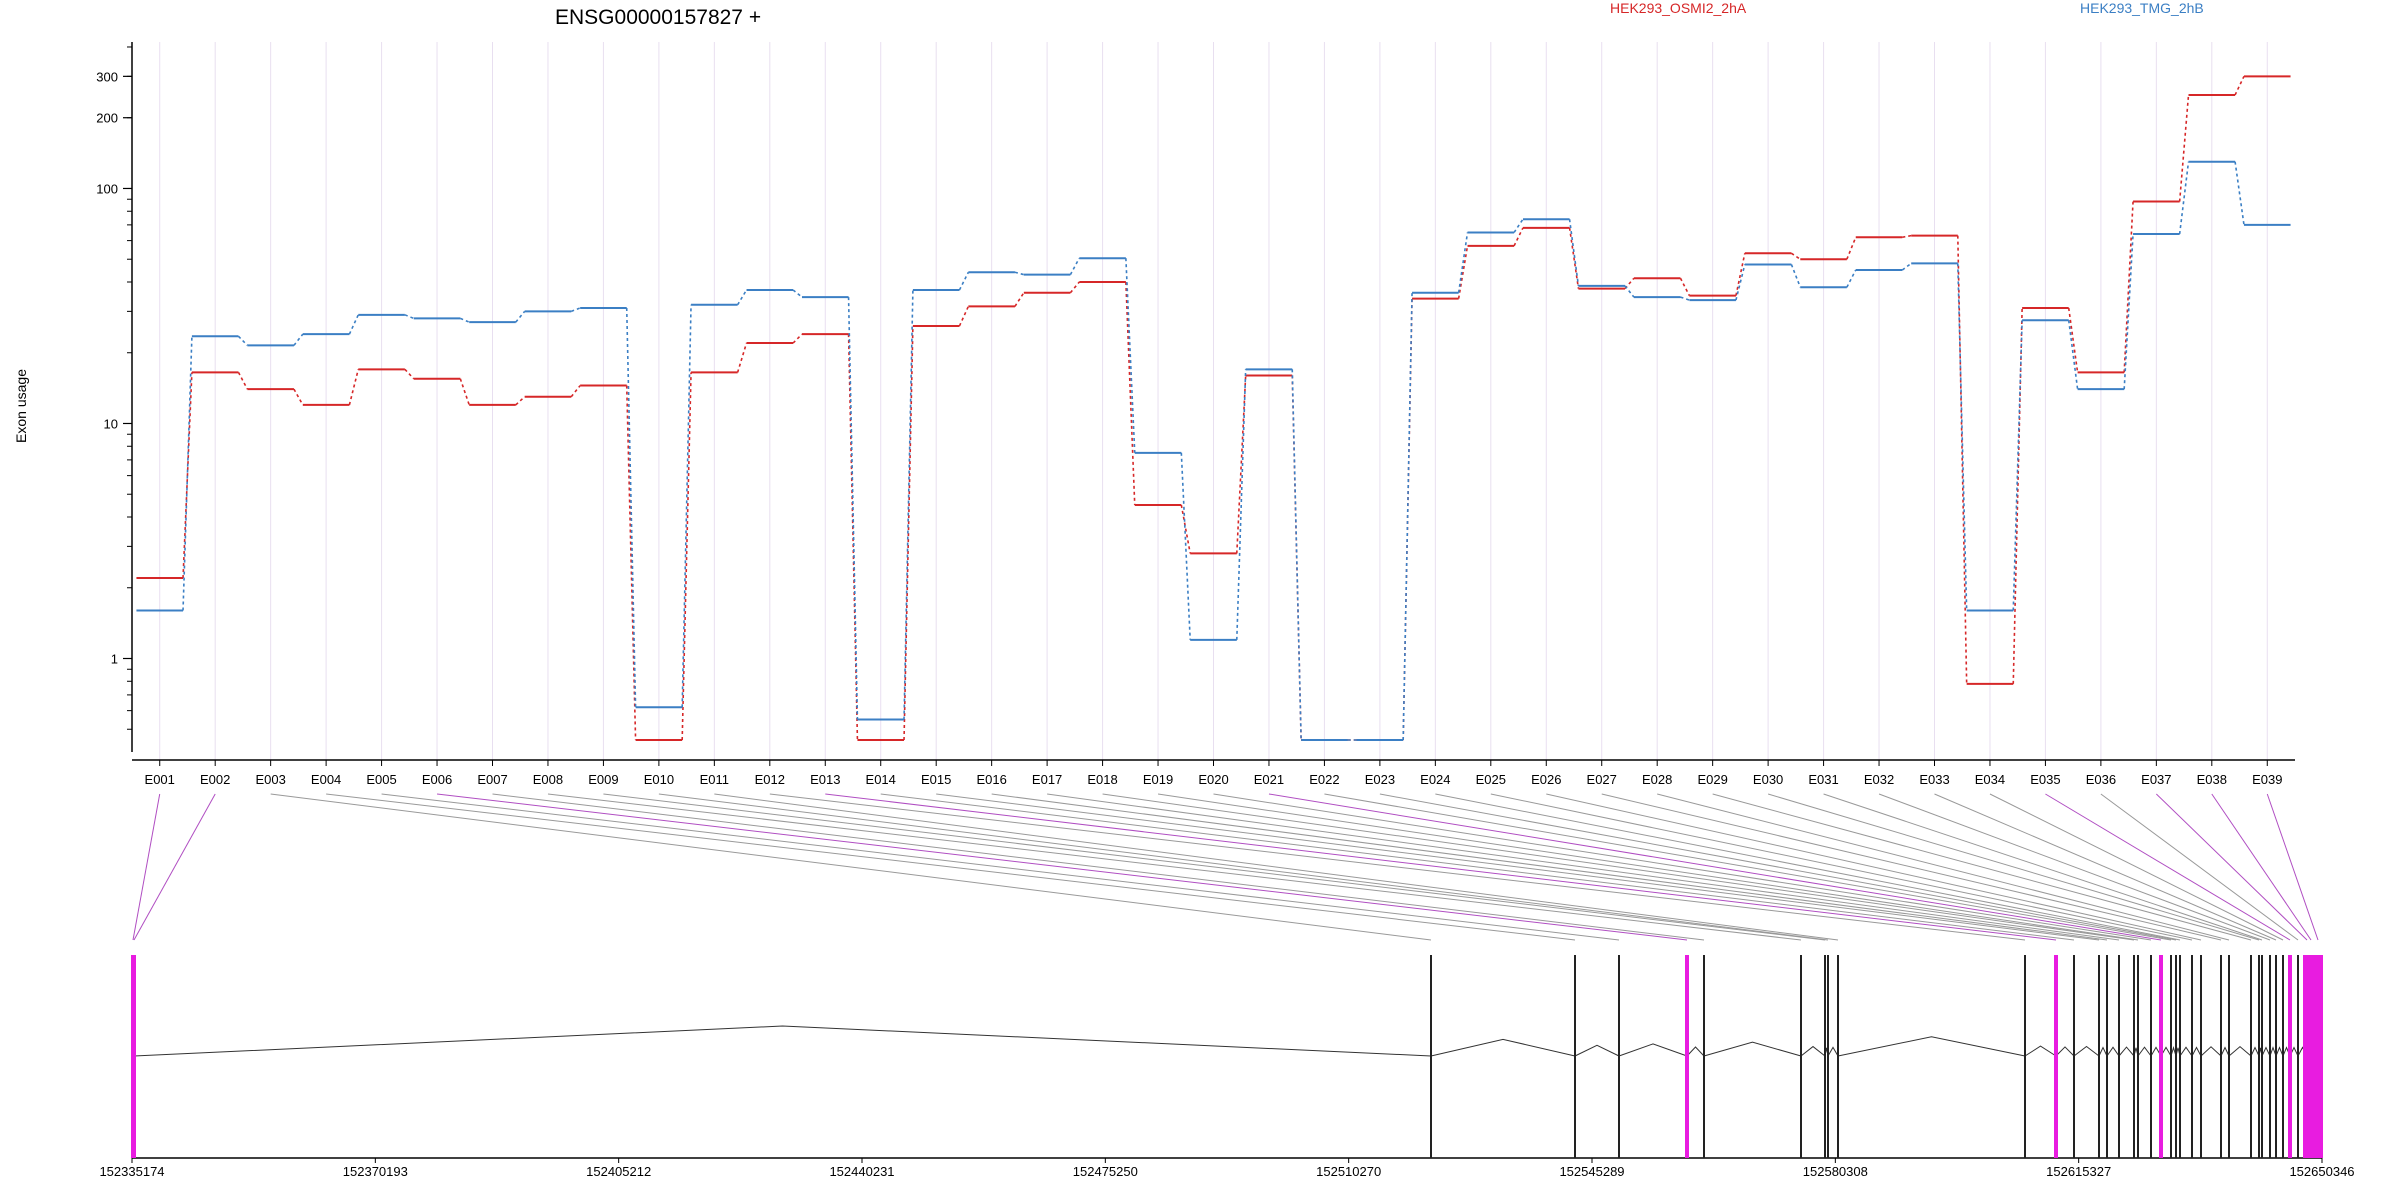 Image resolution: width=2400 pixels, height=1200 pixels. I want to click on x-tick-label: E004, so click(326, 779).